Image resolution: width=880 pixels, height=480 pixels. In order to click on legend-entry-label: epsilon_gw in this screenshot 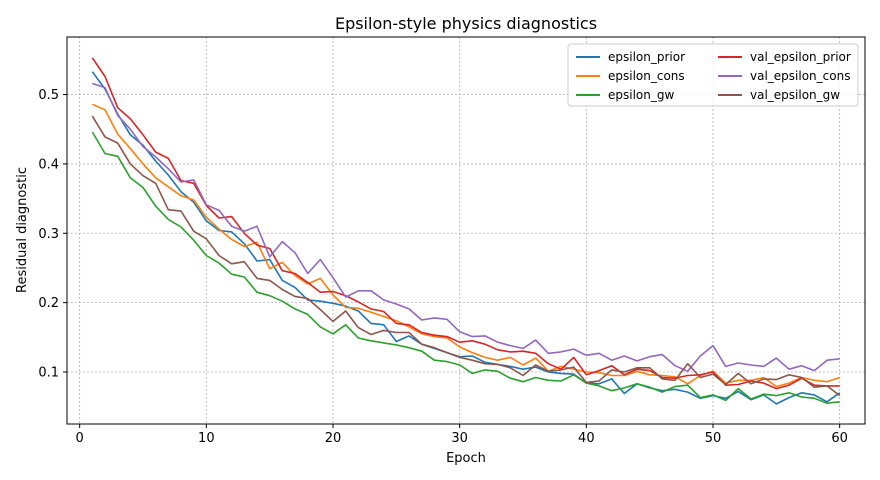, I will do `click(641, 95)`.